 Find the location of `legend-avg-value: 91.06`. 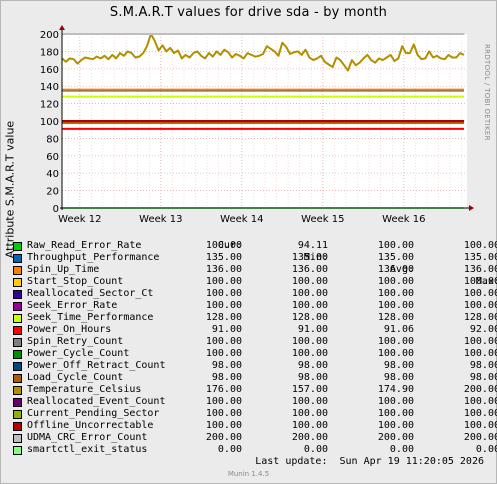

legend-avg-value: 91.06 is located at coordinates (398, 329).